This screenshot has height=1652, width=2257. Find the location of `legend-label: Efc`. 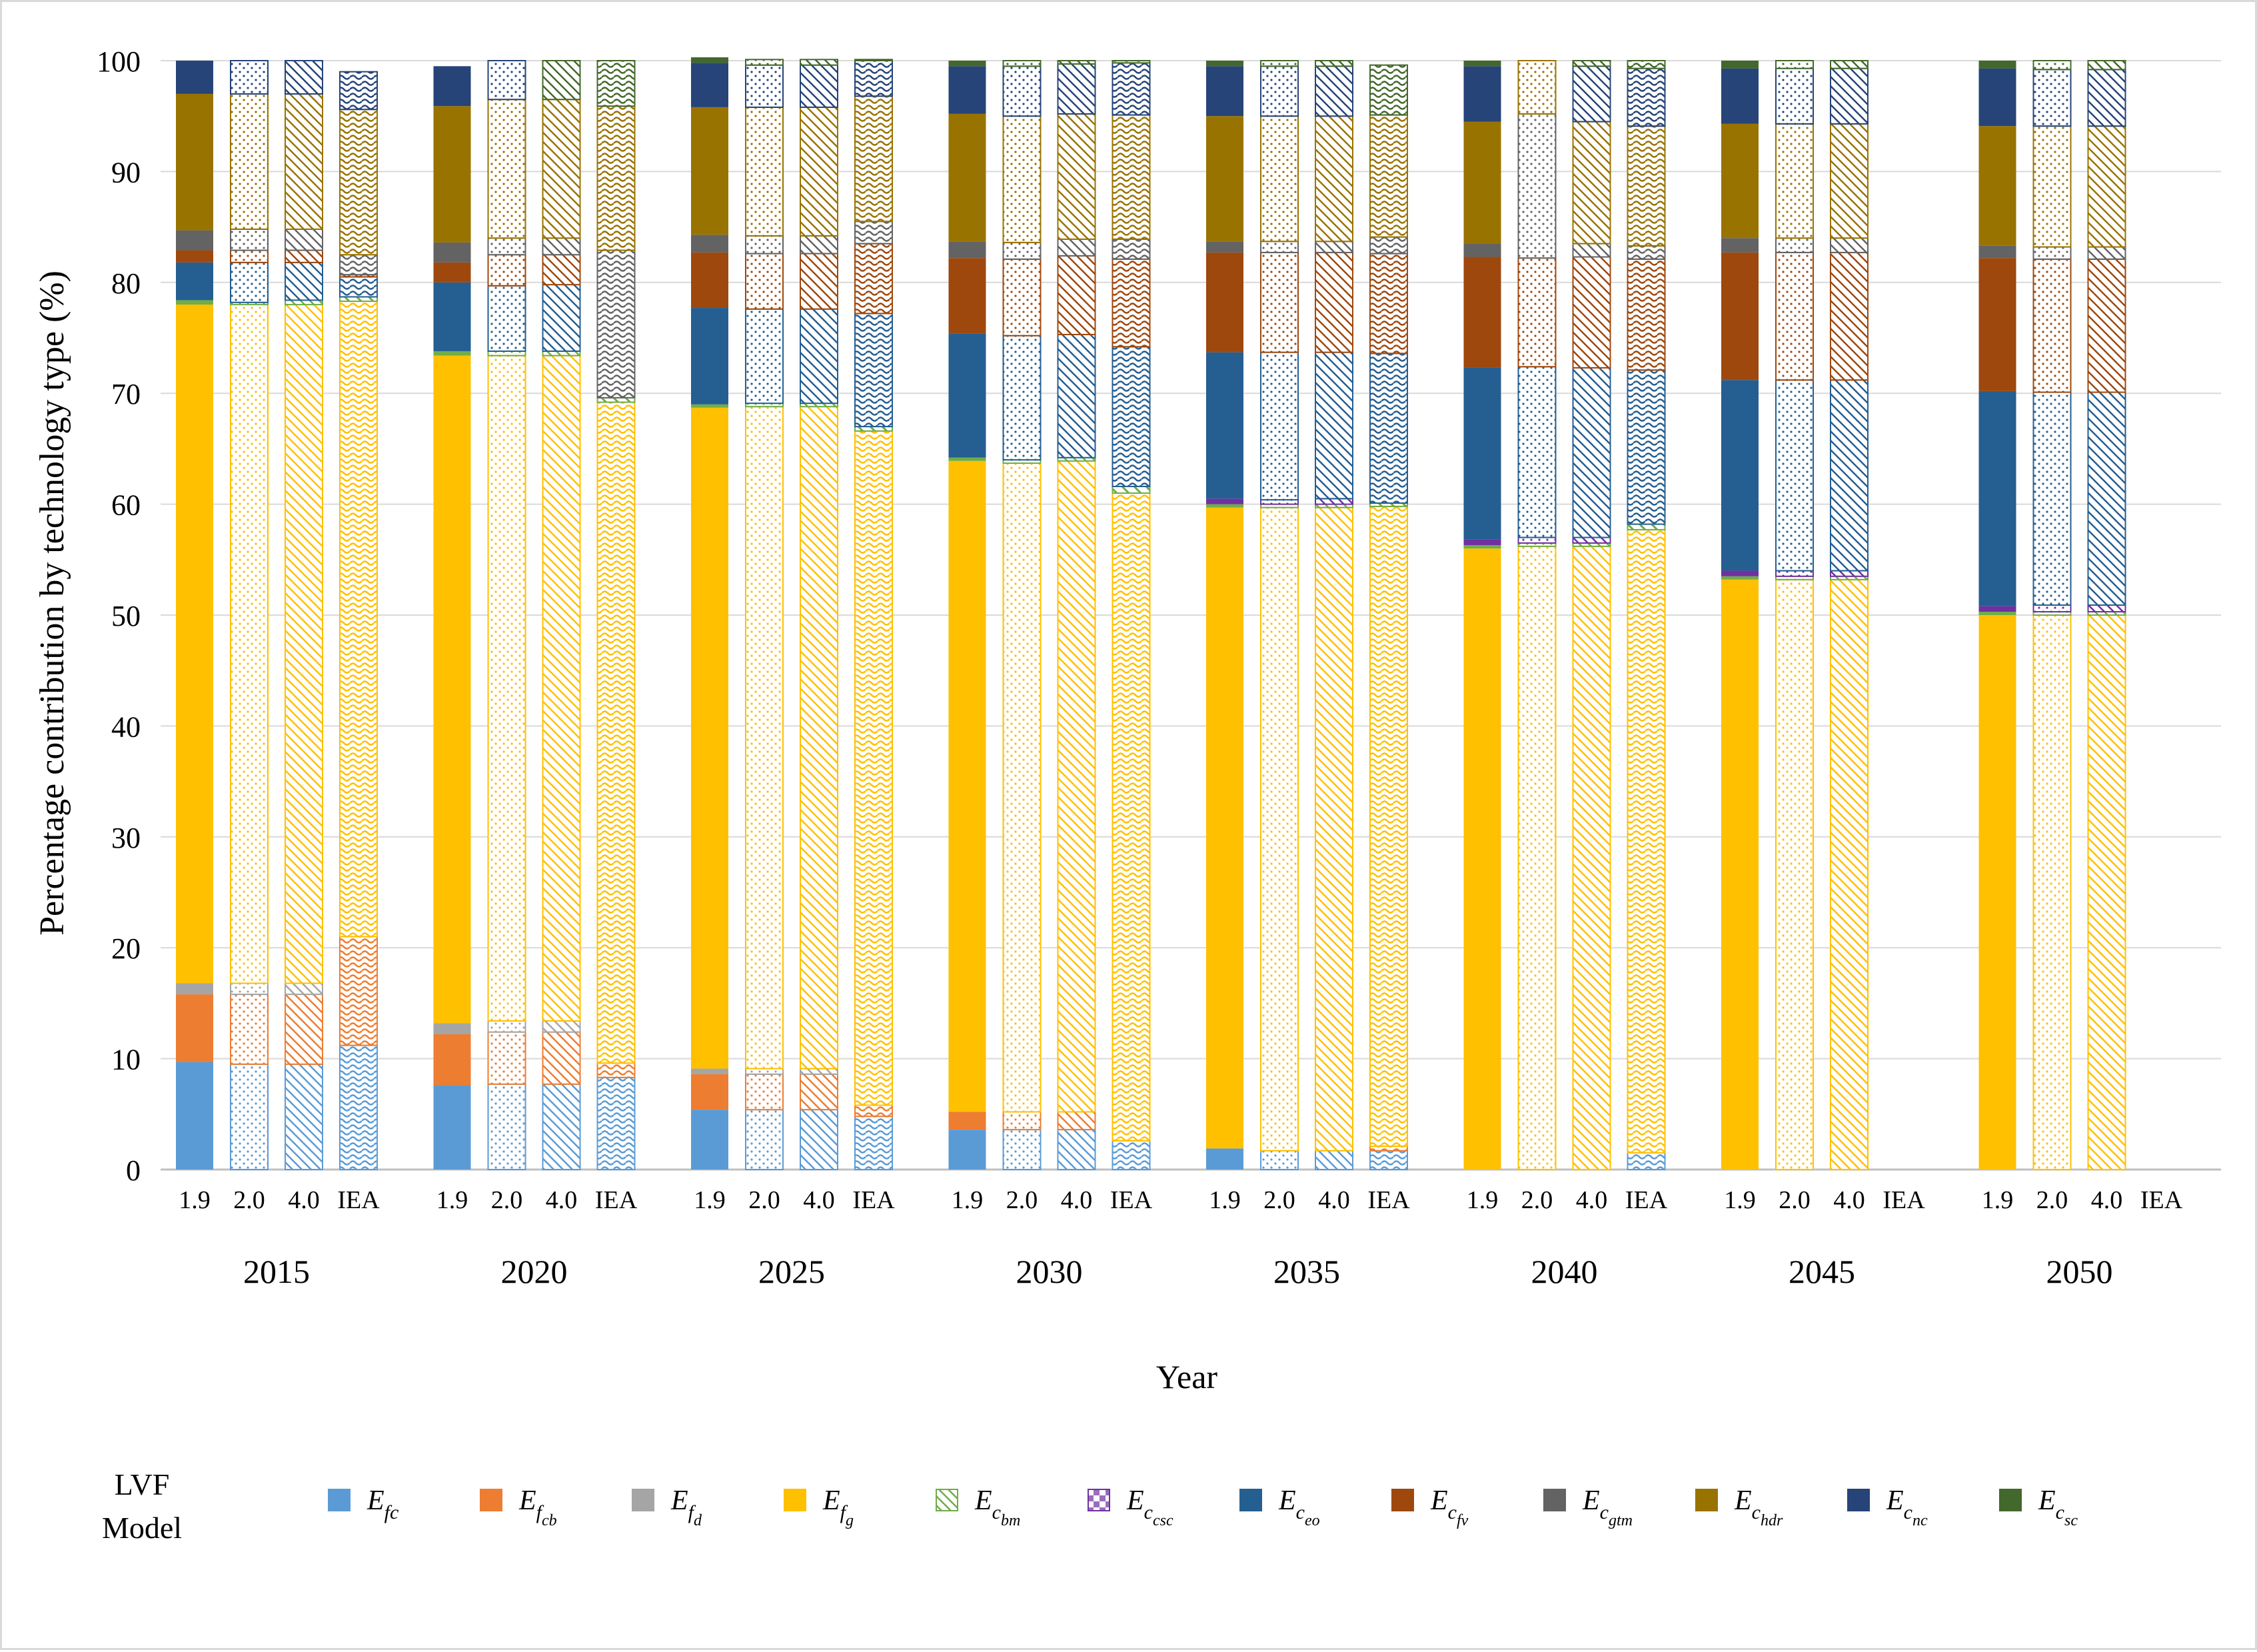

legend-label: Efc is located at coordinates (382, 1504).